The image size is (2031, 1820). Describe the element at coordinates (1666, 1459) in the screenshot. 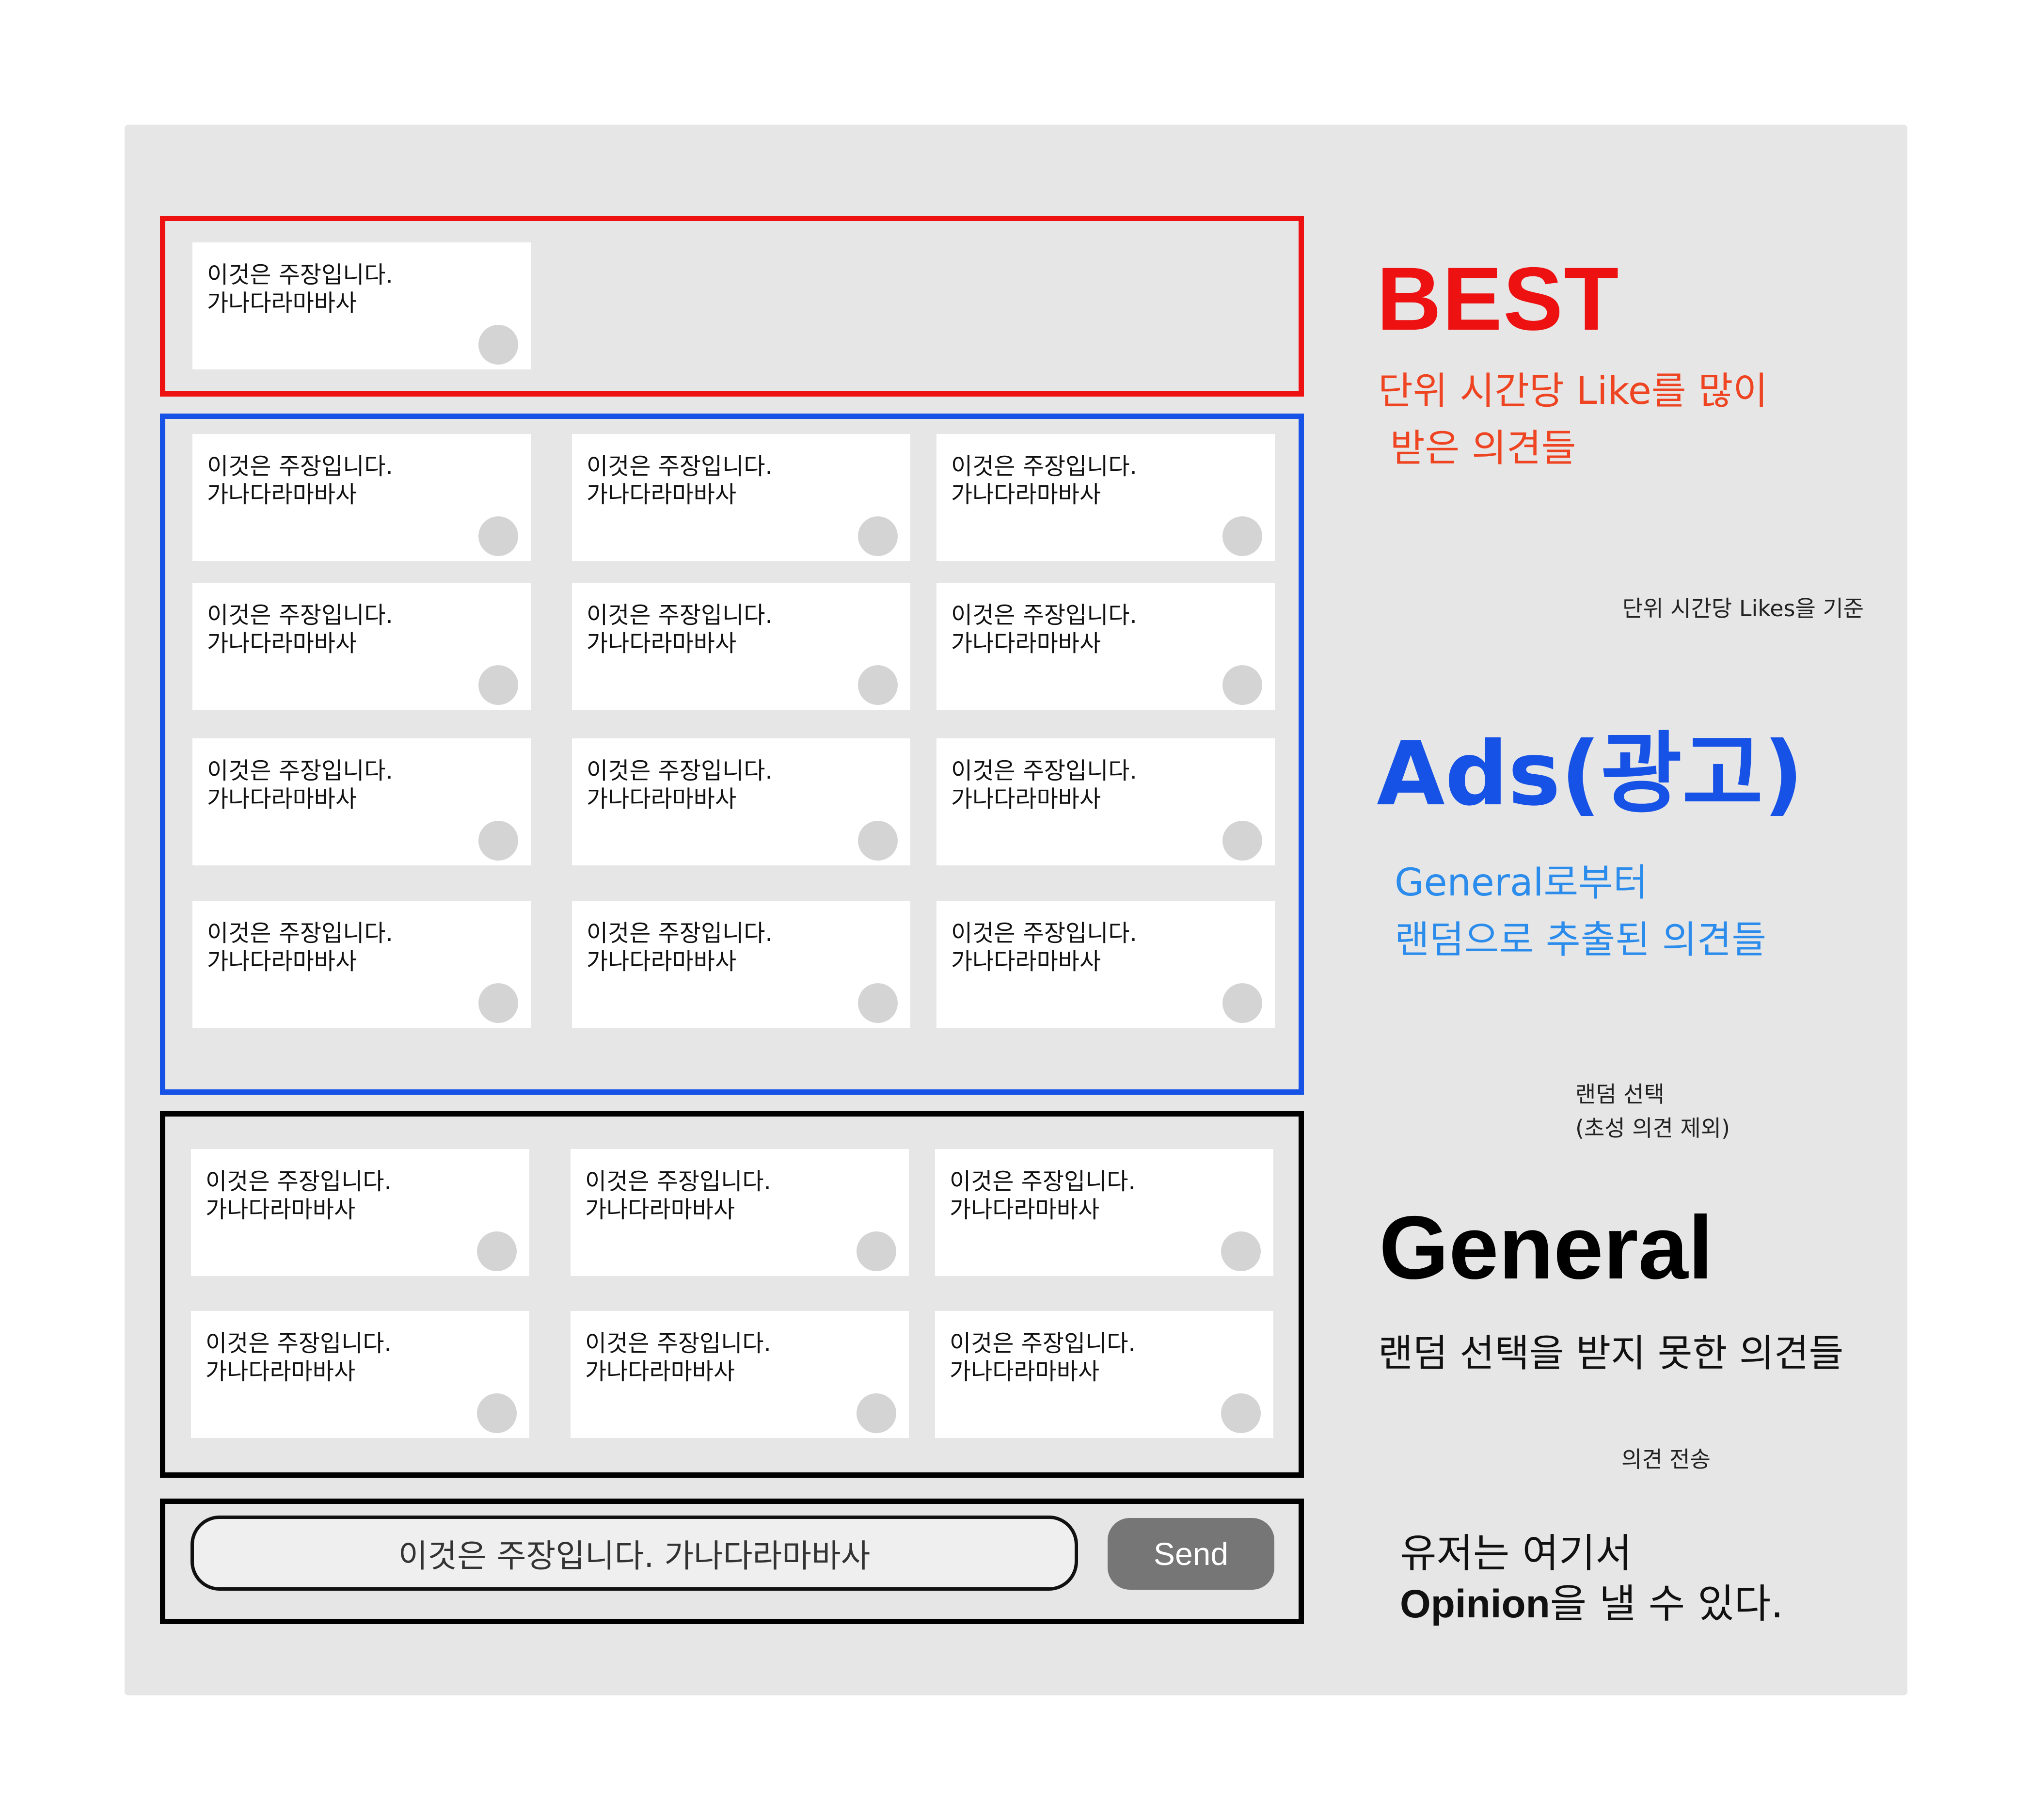

I see `send-opinion-note: 의견 전송` at that location.